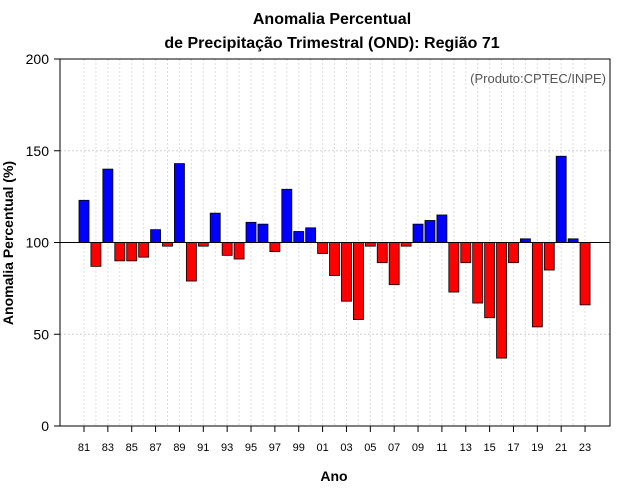  Describe the element at coordinates (538, 78) in the screenshot. I see `product-label: (Produto:CPTEC/INPE)` at that location.